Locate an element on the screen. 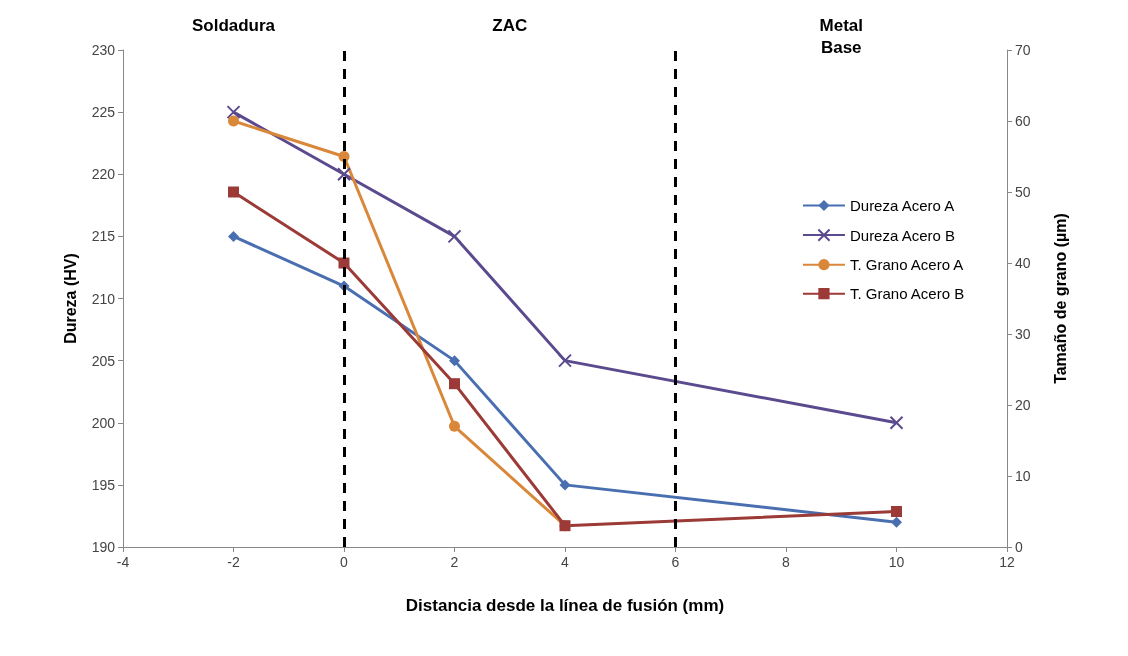 The height and width of the screenshot is (656, 1128). annotation: Metal Base is located at coordinates (841, 36).